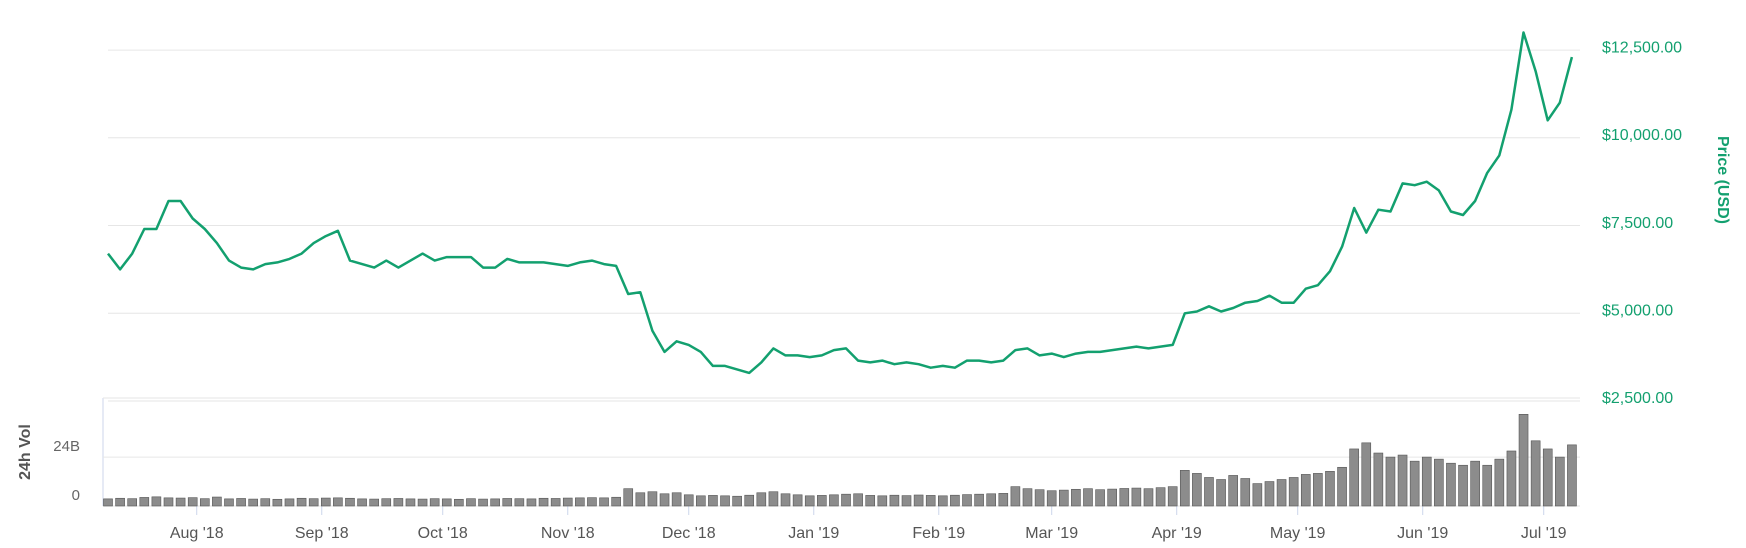 The width and height of the screenshot is (1746, 548). Describe the element at coordinates (1544, 533) in the screenshot. I see `x-tick-label: Jul '19` at that location.